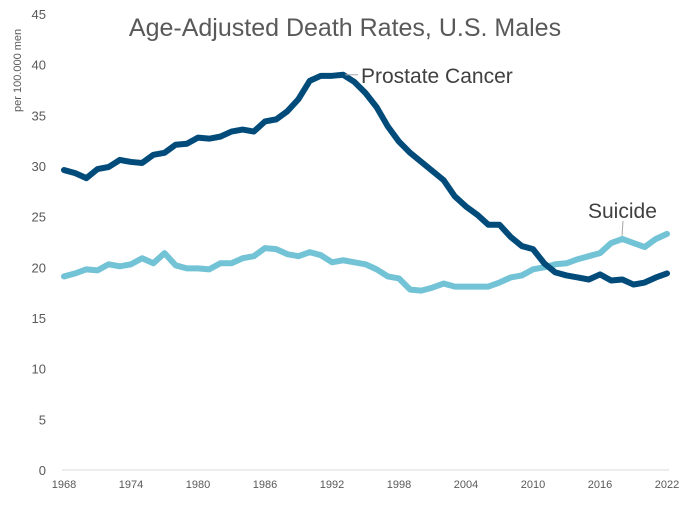 The height and width of the screenshot is (505, 689). What do you see at coordinates (131, 485) in the screenshot?
I see `x-tick-label: 1974` at bounding box center [131, 485].